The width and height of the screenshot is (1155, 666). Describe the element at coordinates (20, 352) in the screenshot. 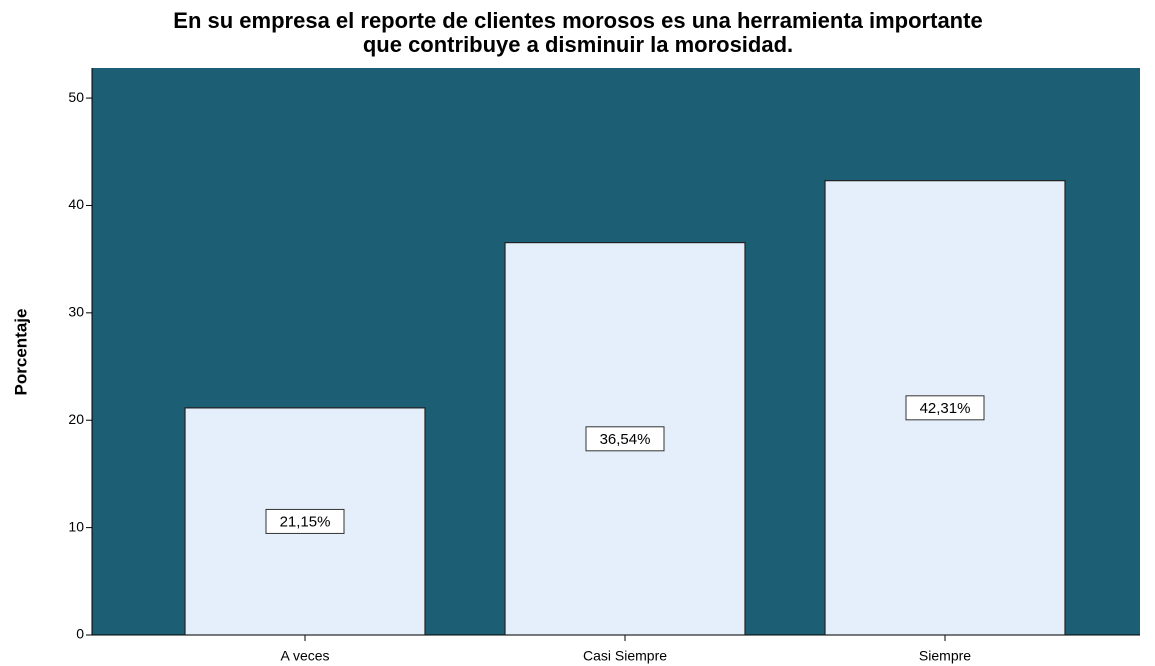

I see `y-axis-title: Porcentaje` at that location.